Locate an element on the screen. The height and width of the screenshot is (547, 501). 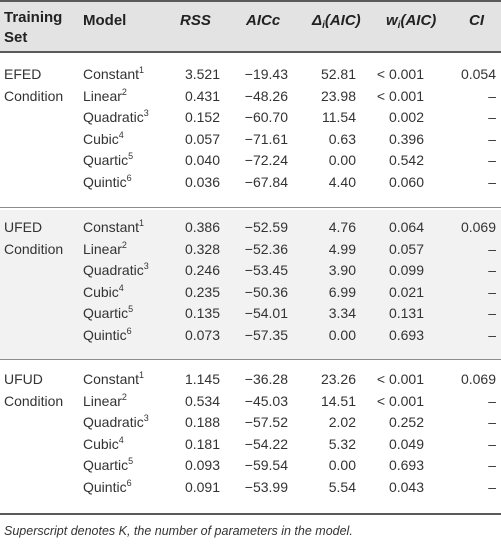
aicc-value: −60.70 is located at coordinates (266, 117).